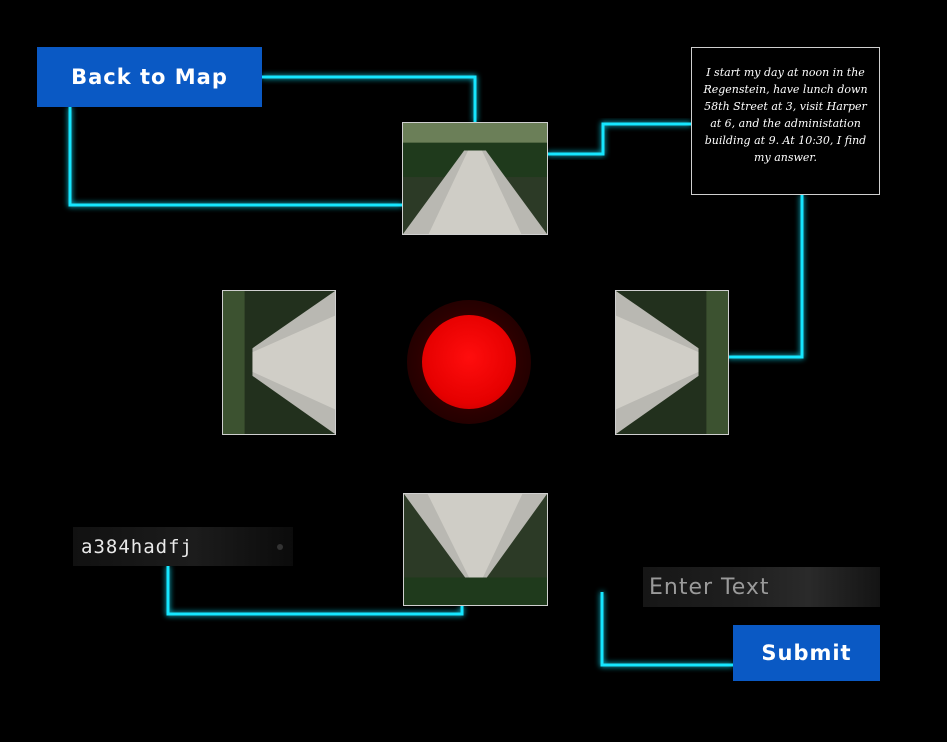 The height and width of the screenshot is (742, 947). Describe the element at coordinates (149, 77) in the screenshot. I see `back-to-map-button: Back to Map` at that location.